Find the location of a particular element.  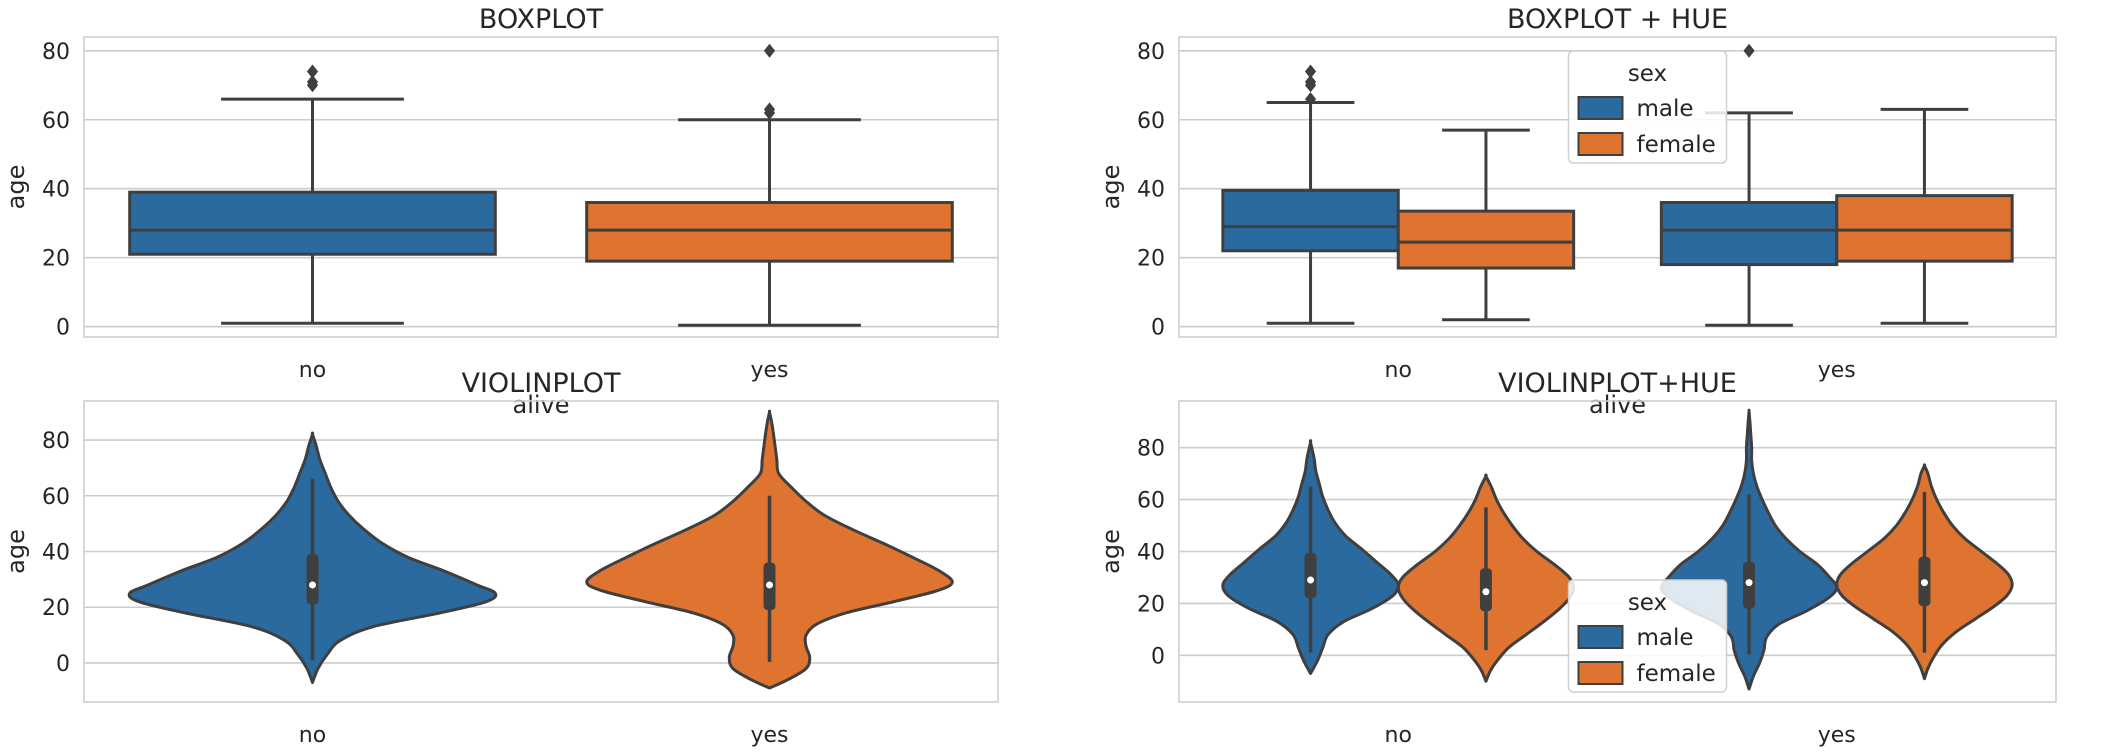

chart-title: VIOLINPLOT+HUE is located at coordinates (1617, 383).